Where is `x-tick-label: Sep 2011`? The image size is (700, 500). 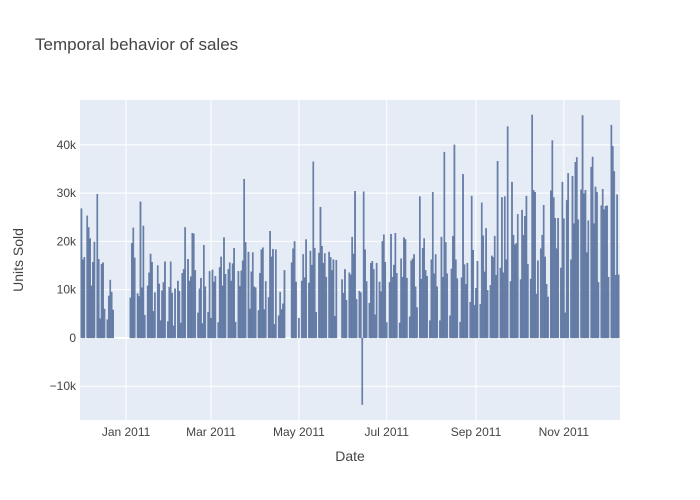 x-tick-label: Sep 2011 is located at coordinates (476, 432).